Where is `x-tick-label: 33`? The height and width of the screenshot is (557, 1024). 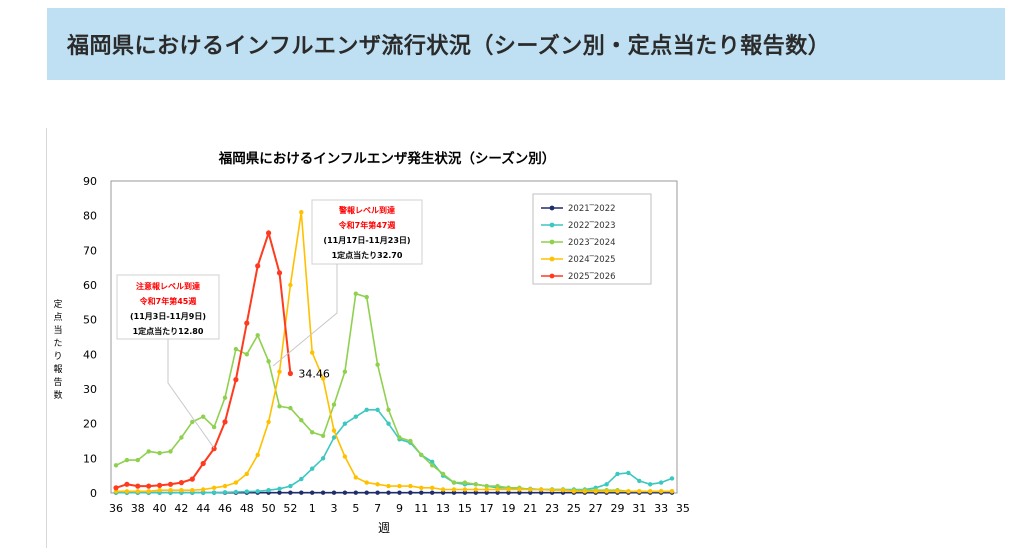
x-tick-label: 33 is located at coordinates (661, 508).